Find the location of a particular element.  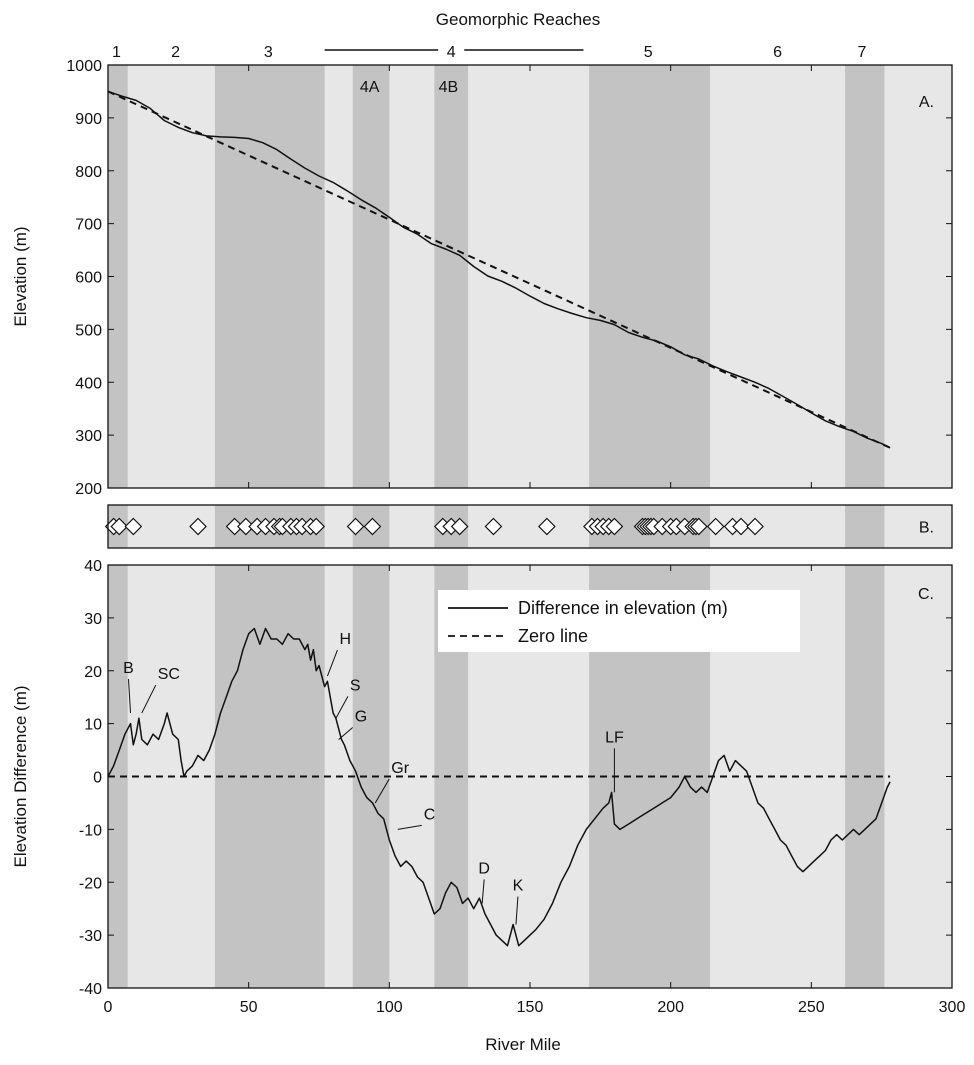

panel-b-markers: B. is located at coordinates (528, 526).